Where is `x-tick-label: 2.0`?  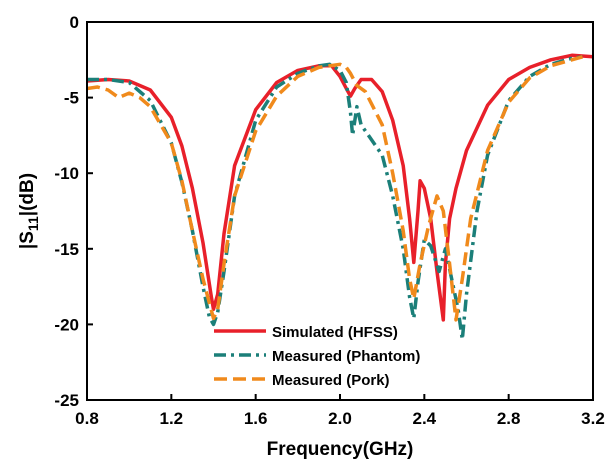 x-tick-label: 2.0 is located at coordinates (340, 418).